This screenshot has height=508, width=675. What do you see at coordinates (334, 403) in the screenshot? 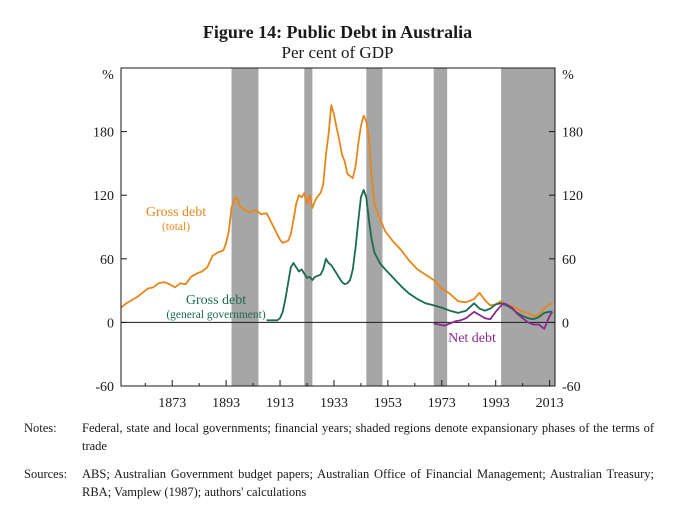
I see `x-tick-label: 1933` at bounding box center [334, 403].